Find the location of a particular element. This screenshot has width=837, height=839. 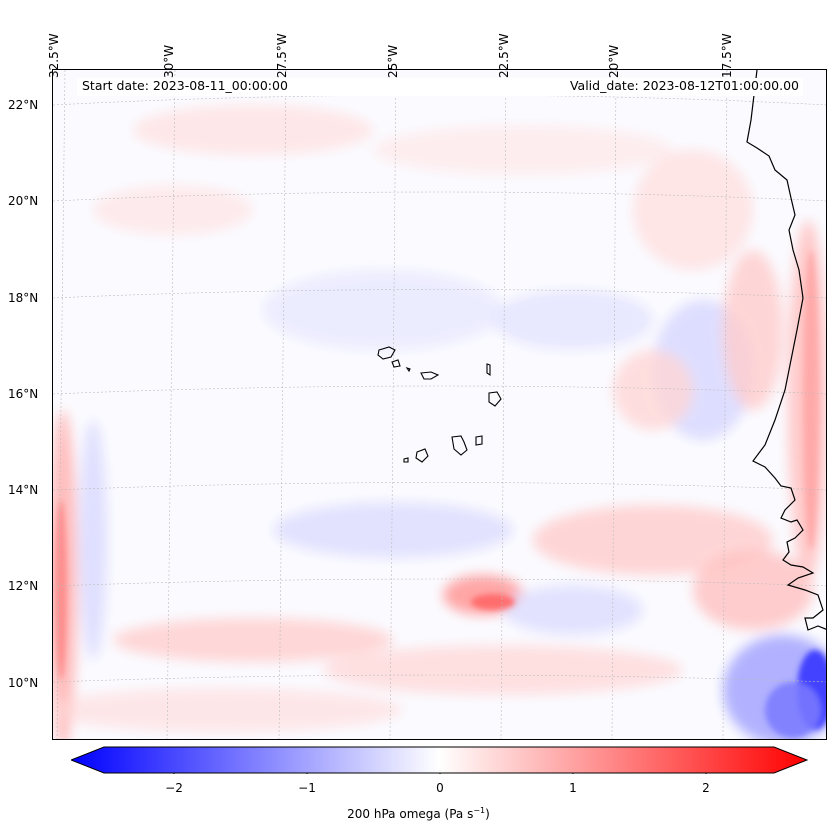

valid-date-label: Valid_date: 2023-08-12T01:00:00.00 is located at coordinates (684, 85).